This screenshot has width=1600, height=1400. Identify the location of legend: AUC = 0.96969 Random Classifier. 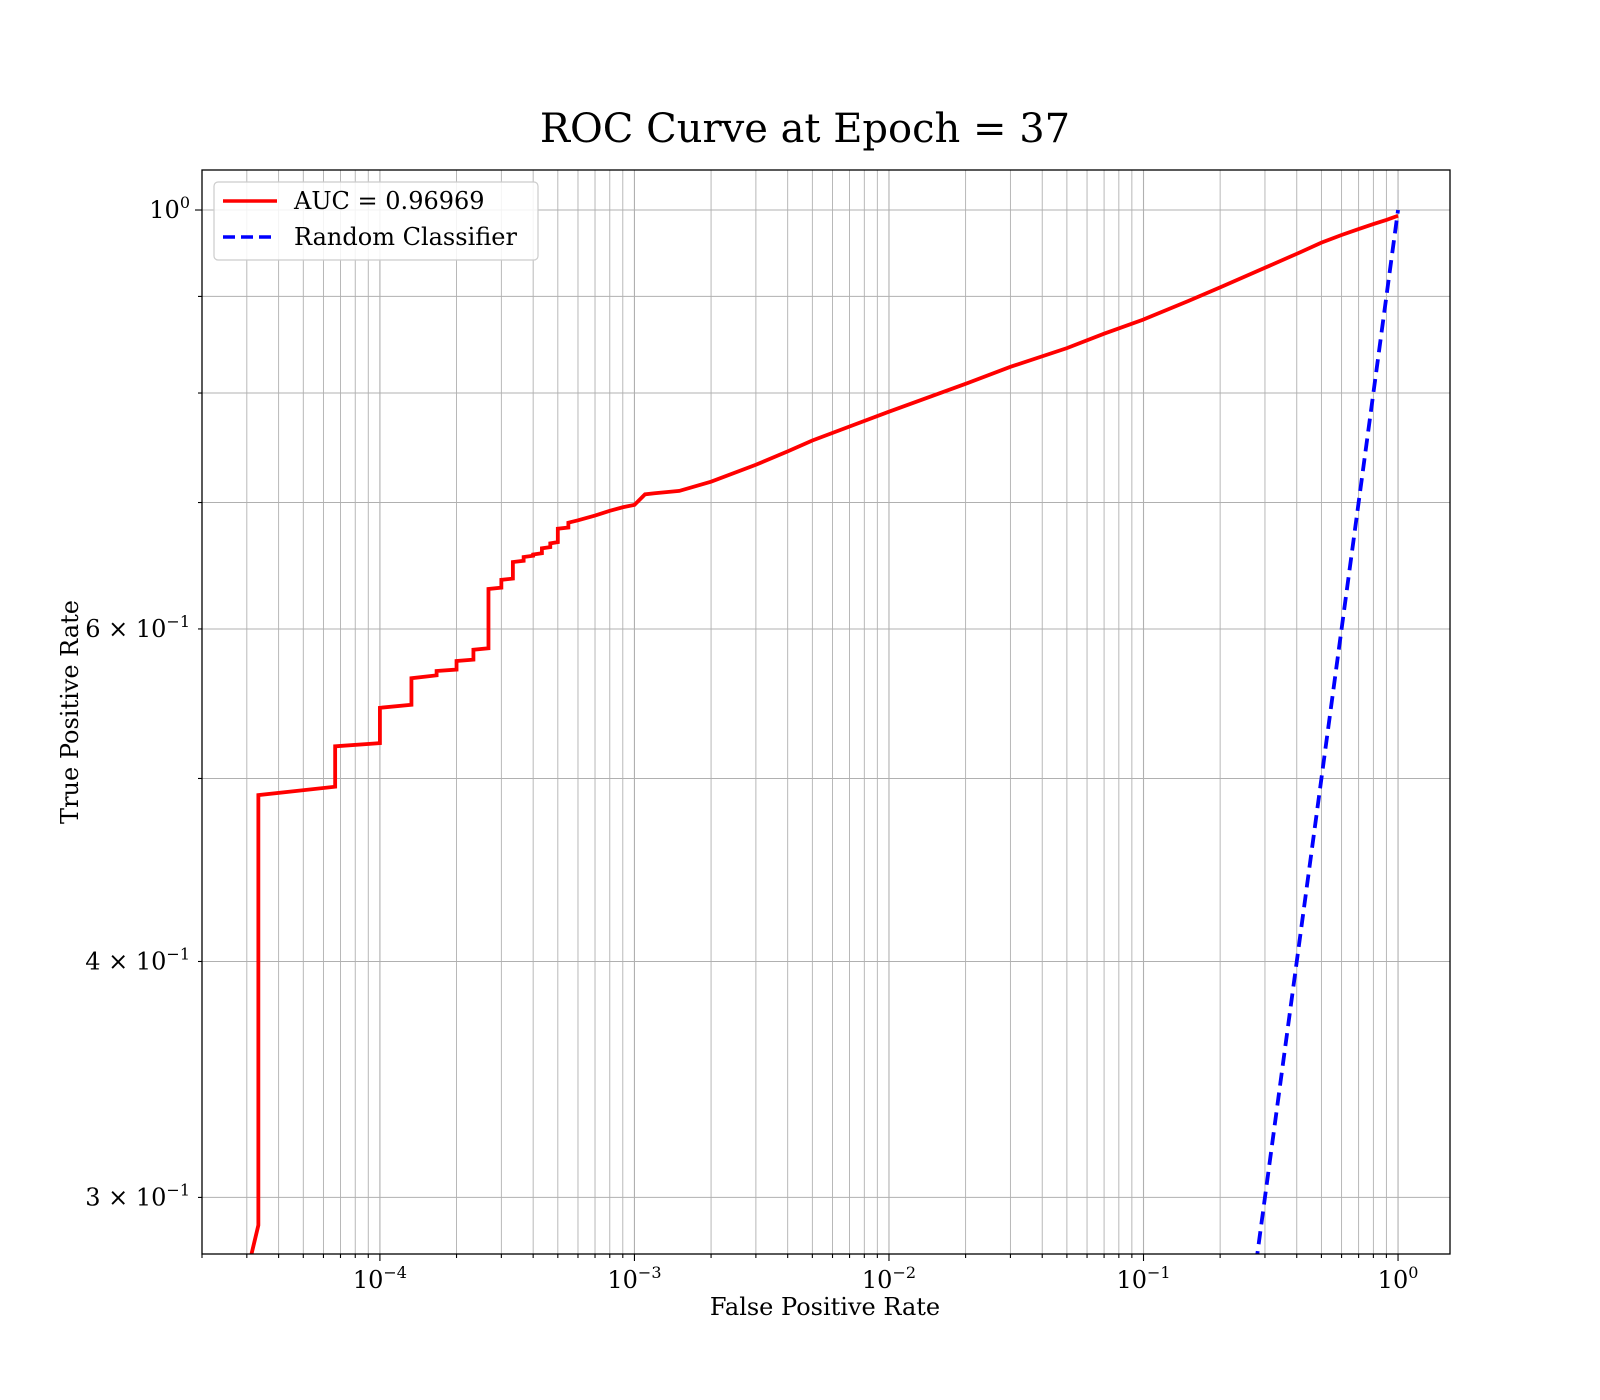
(376, 221).